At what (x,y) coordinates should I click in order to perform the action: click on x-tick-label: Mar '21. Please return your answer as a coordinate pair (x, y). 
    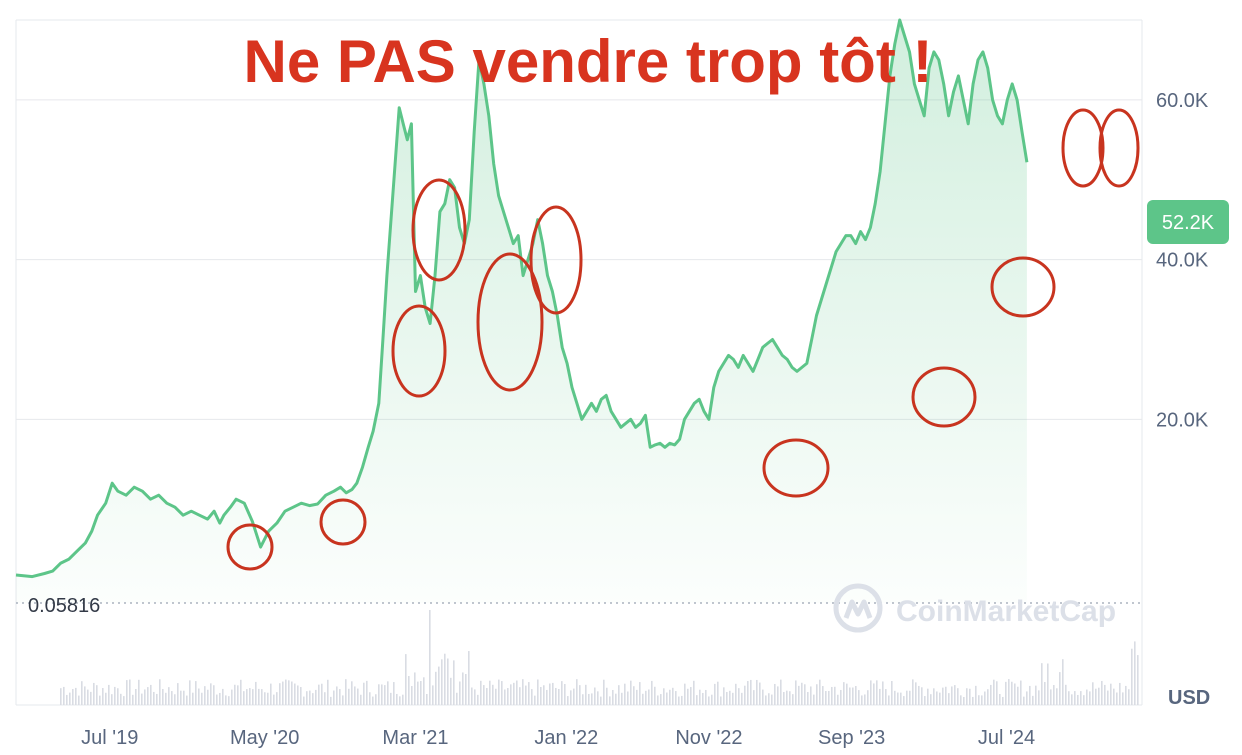
    Looking at the image, I should click on (415, 738).